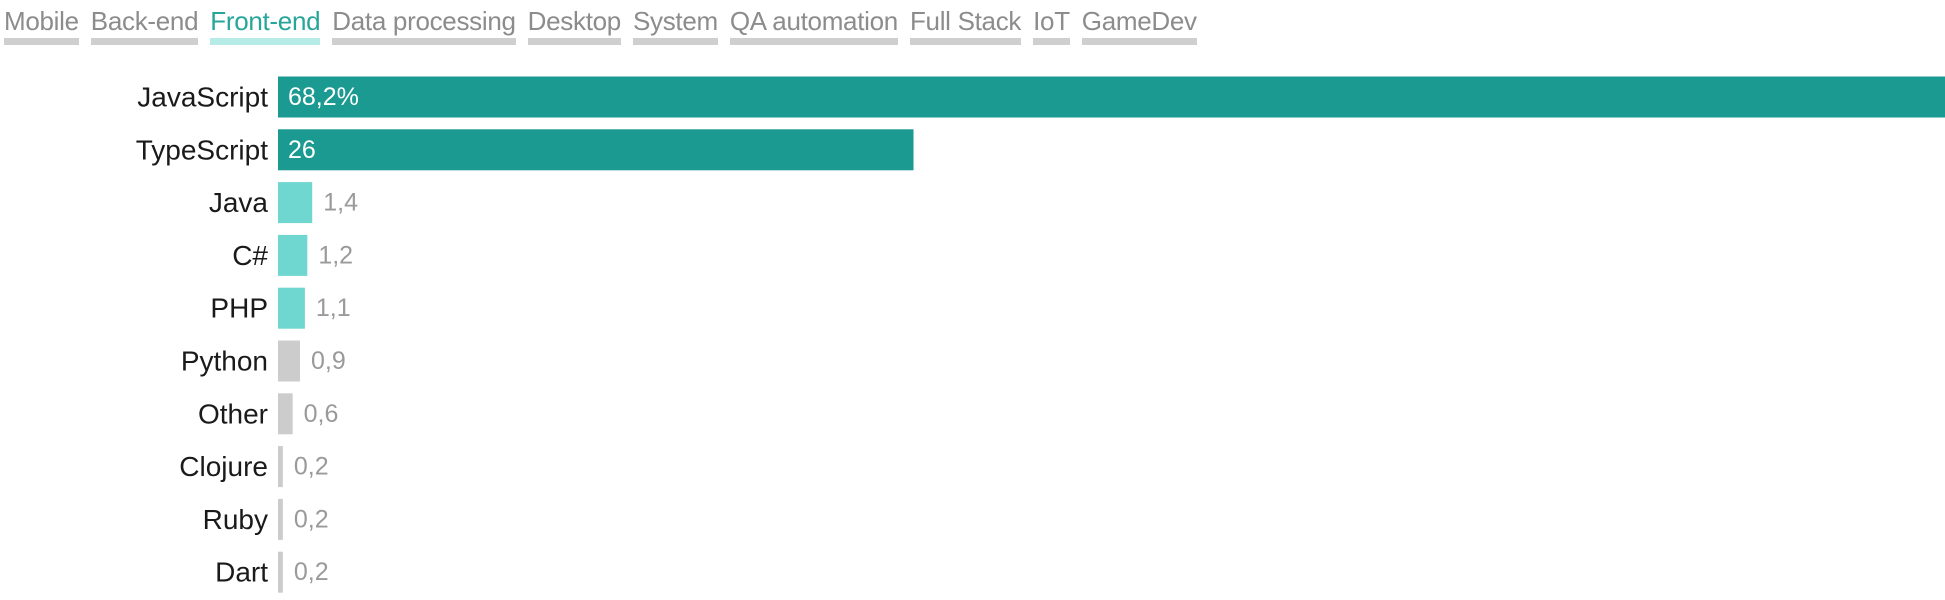 This screenshot has width=1945, height=600. What do you see at coordinates (280, 467) in the screenshot?
I see `bar-clojure` at bounding box center [280, 467].